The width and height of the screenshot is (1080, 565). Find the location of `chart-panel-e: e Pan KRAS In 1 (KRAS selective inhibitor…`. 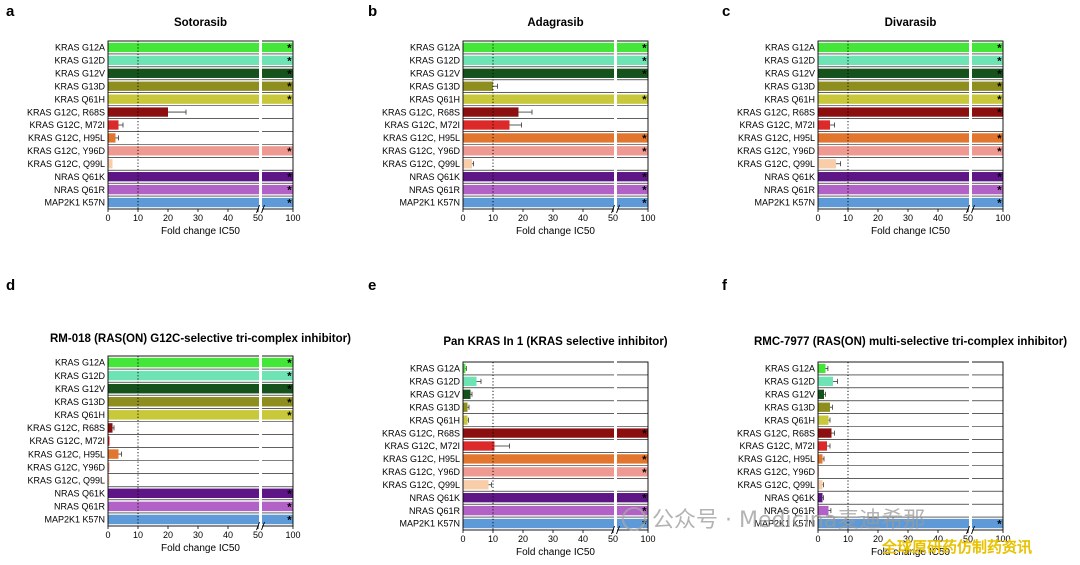

chart-panel-e: e Pan KRAS In 1 (KRAS selective inhibitor… is located at coordinates (518, 417).